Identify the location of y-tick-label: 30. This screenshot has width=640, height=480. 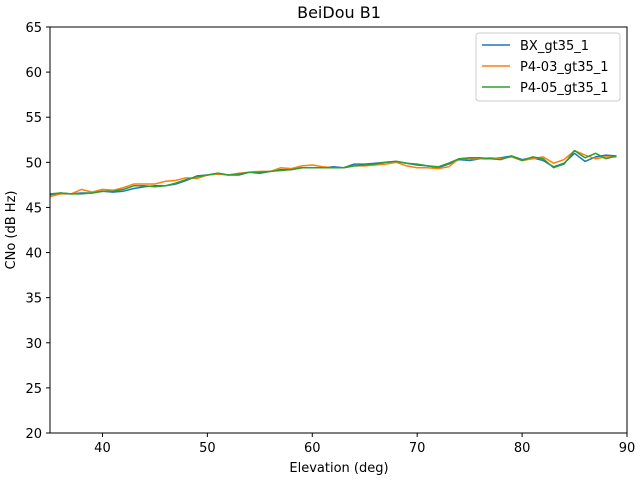
(33, 344).